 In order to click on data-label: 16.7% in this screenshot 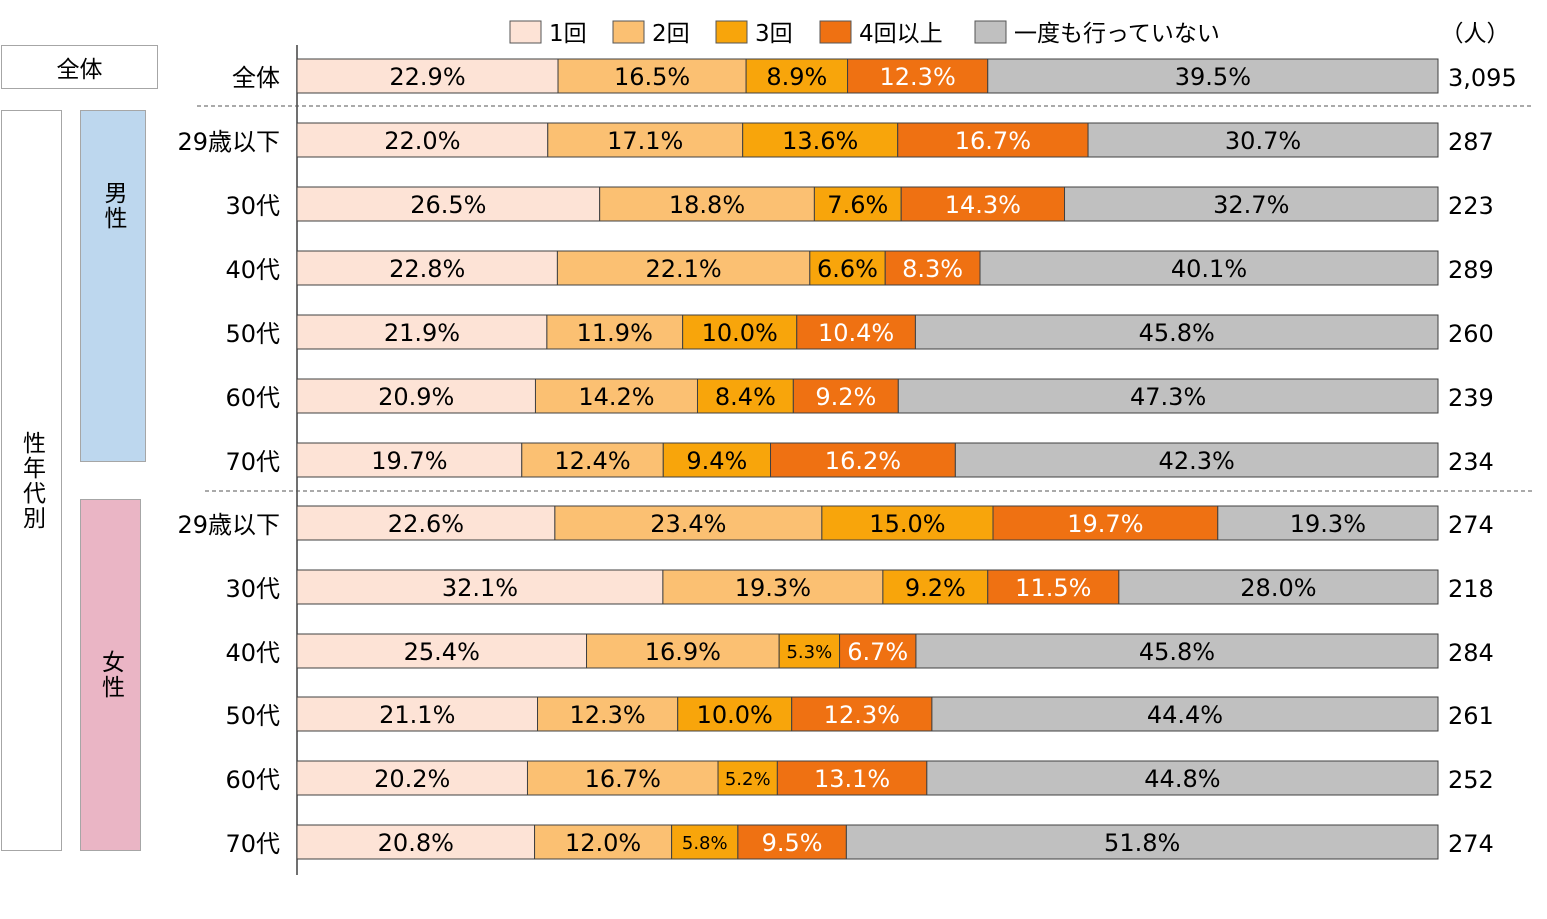, I will do `click(993, 141)`.